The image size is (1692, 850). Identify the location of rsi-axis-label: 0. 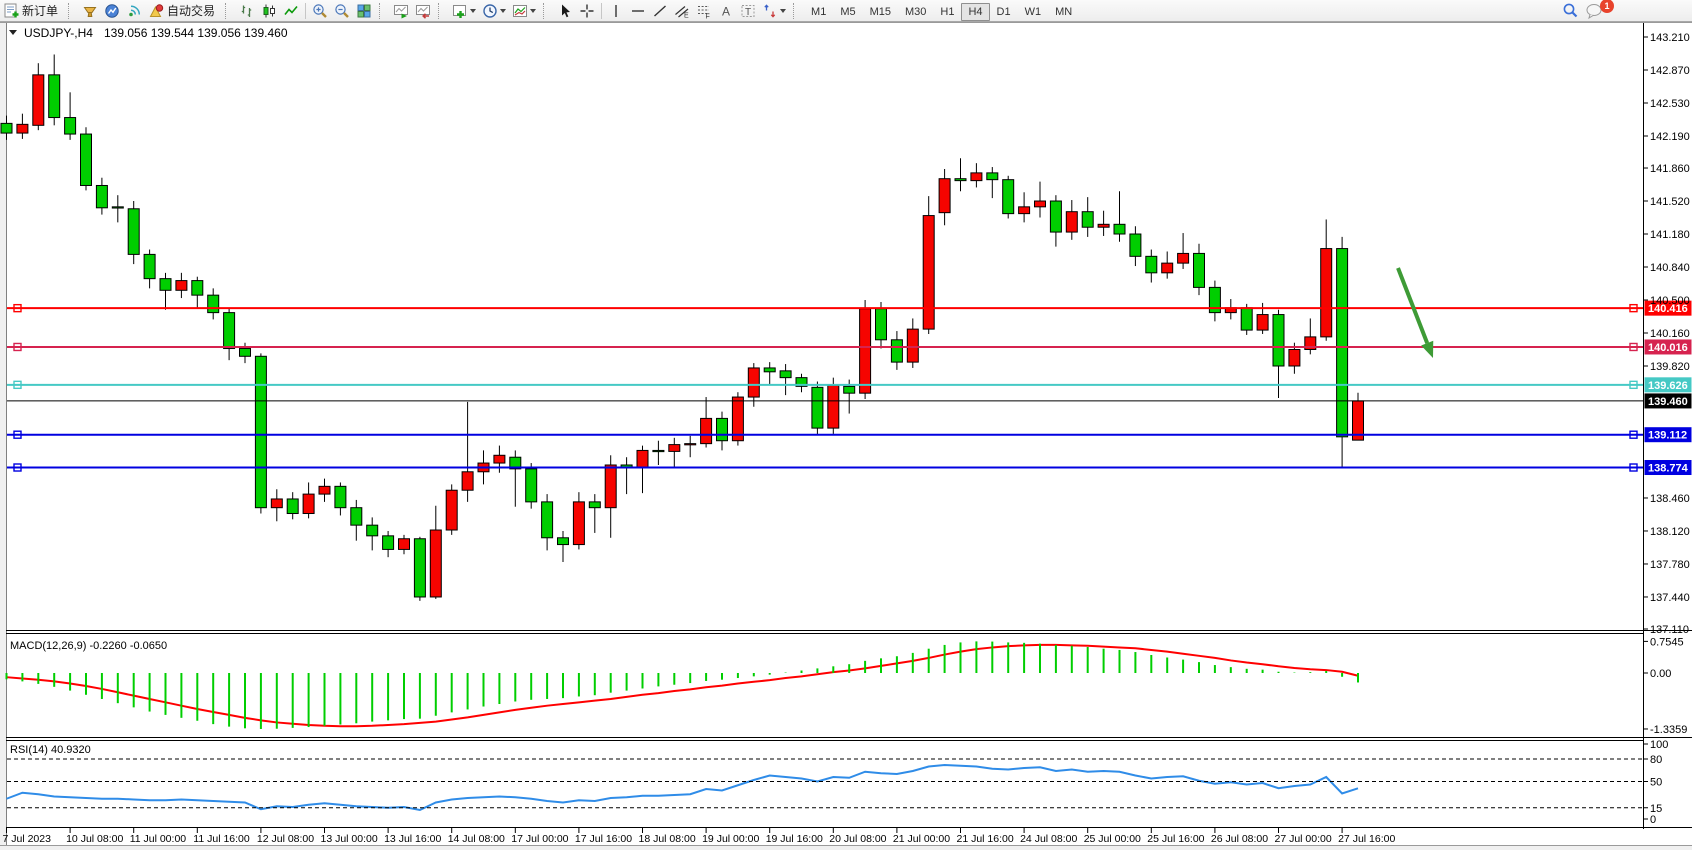
(1653, 820).